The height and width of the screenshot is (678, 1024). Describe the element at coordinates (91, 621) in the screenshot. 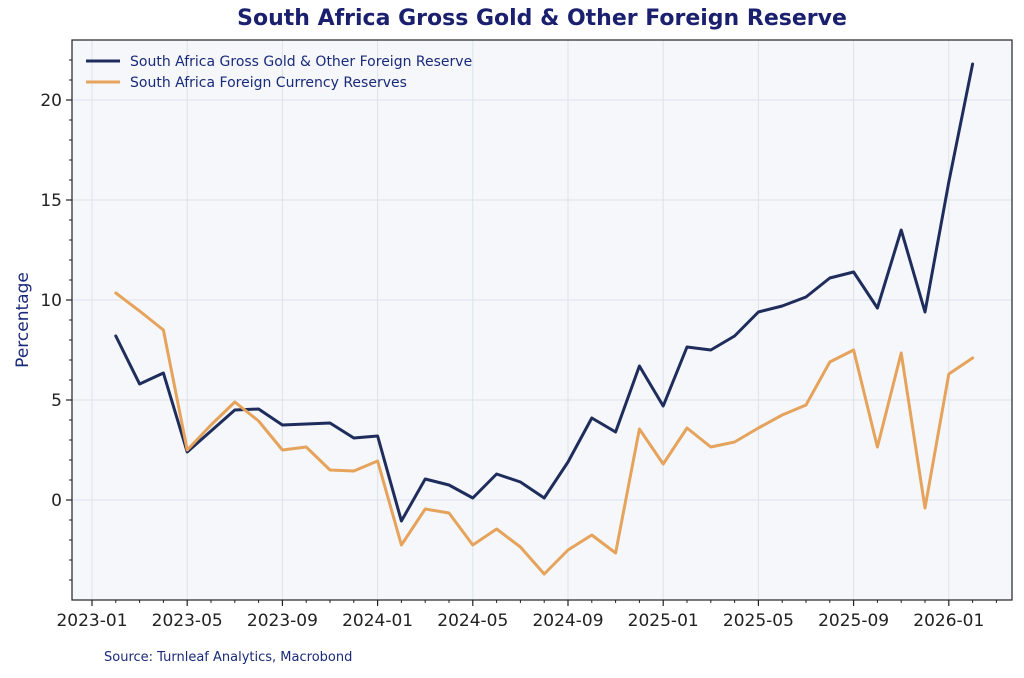

I see `x-tick-label: 2023-01` at that location.